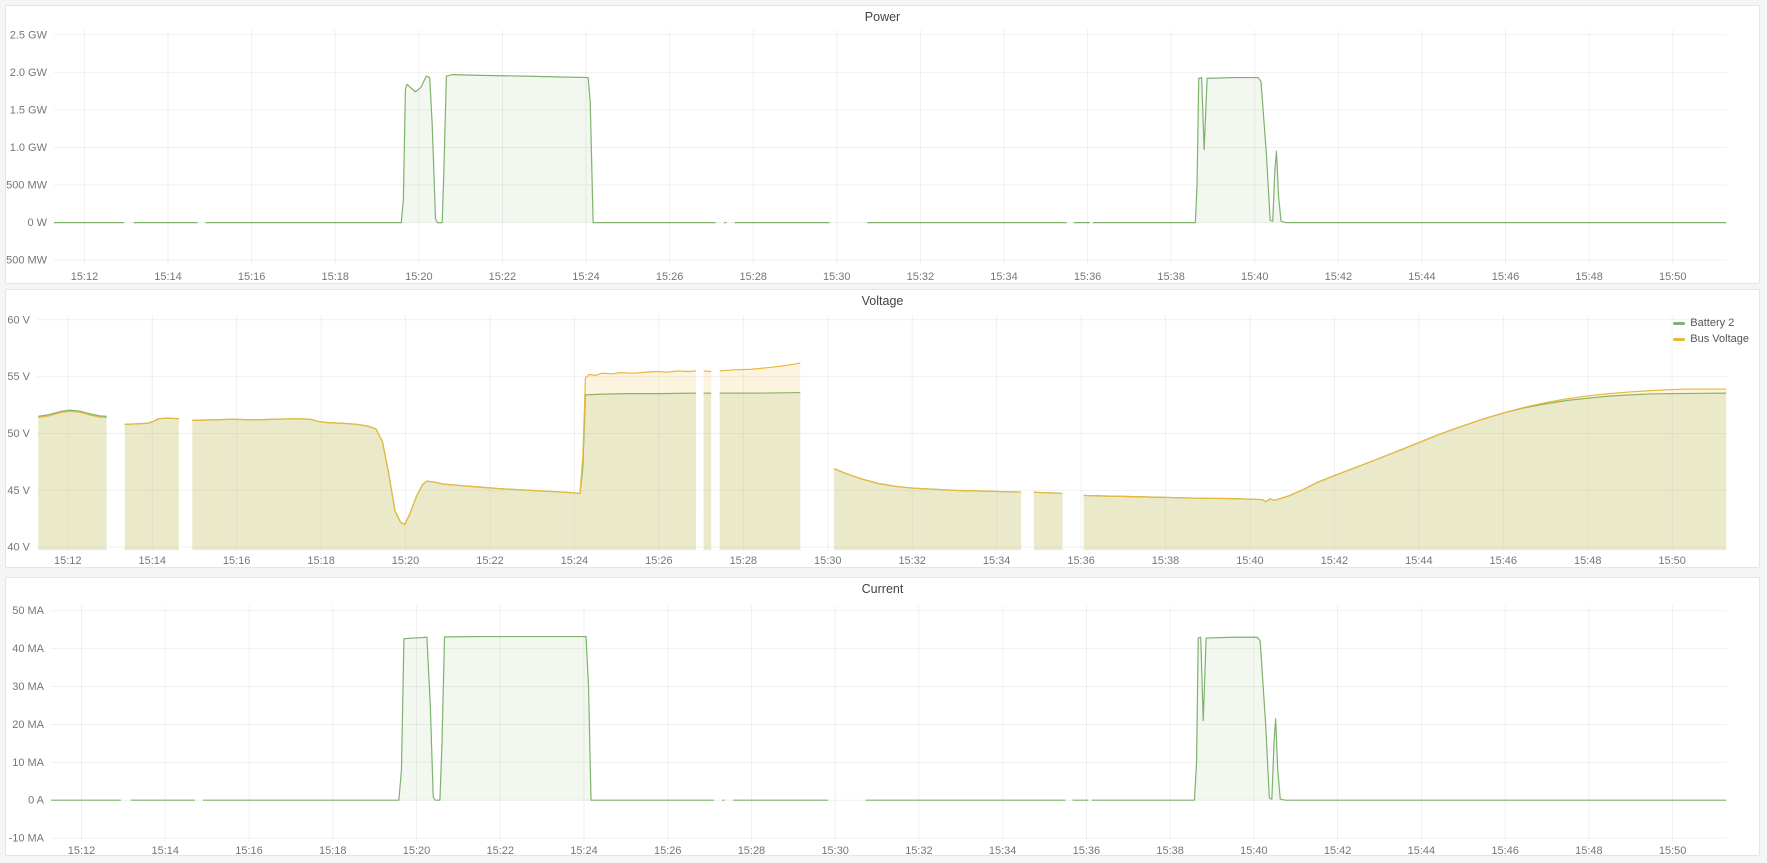  I want to click on svg-text: 30 MA, so click(28, 687).